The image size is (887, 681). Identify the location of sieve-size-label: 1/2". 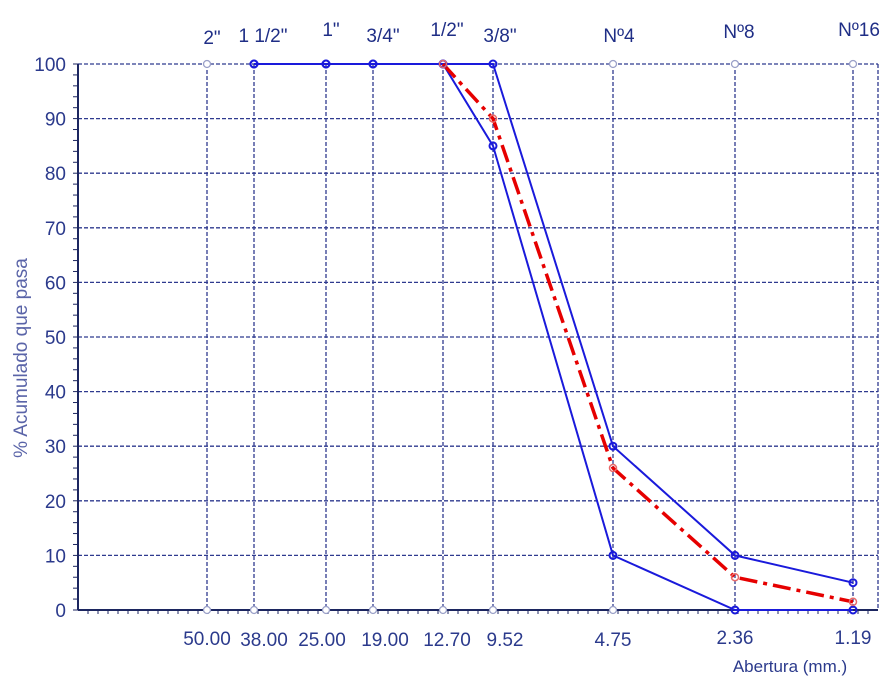
(446, 30).